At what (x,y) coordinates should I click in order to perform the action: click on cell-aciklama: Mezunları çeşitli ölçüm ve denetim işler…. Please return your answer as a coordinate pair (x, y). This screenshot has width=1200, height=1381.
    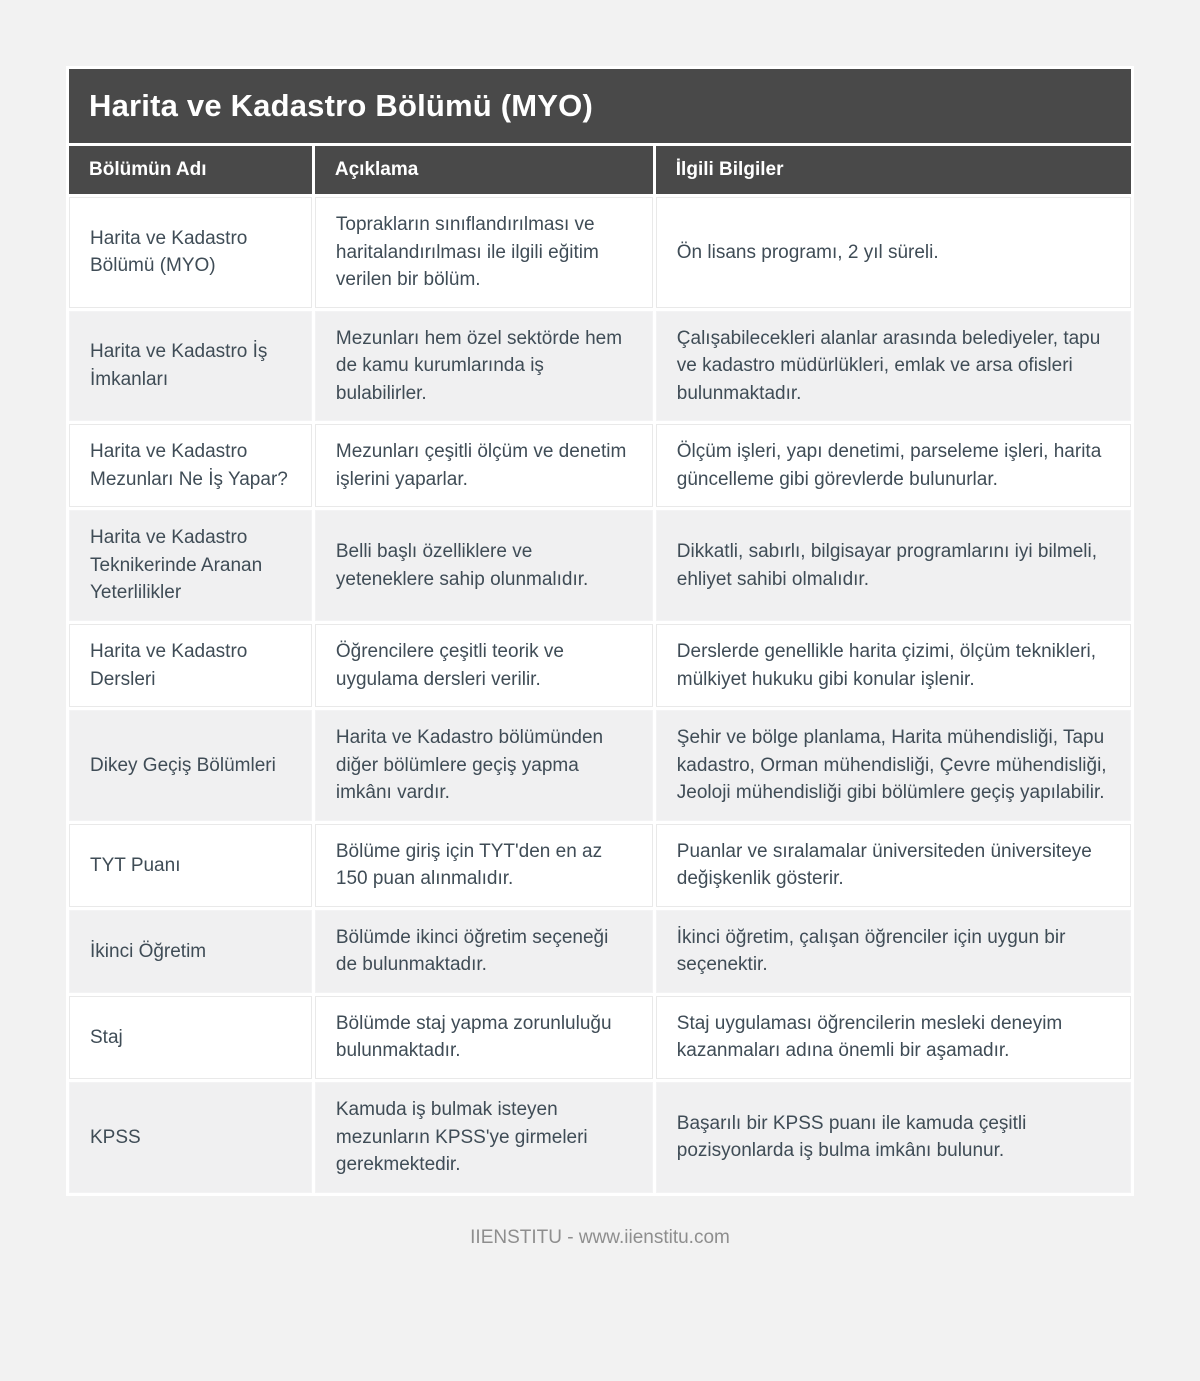
    Looking at the image, I should click on (483, 466).